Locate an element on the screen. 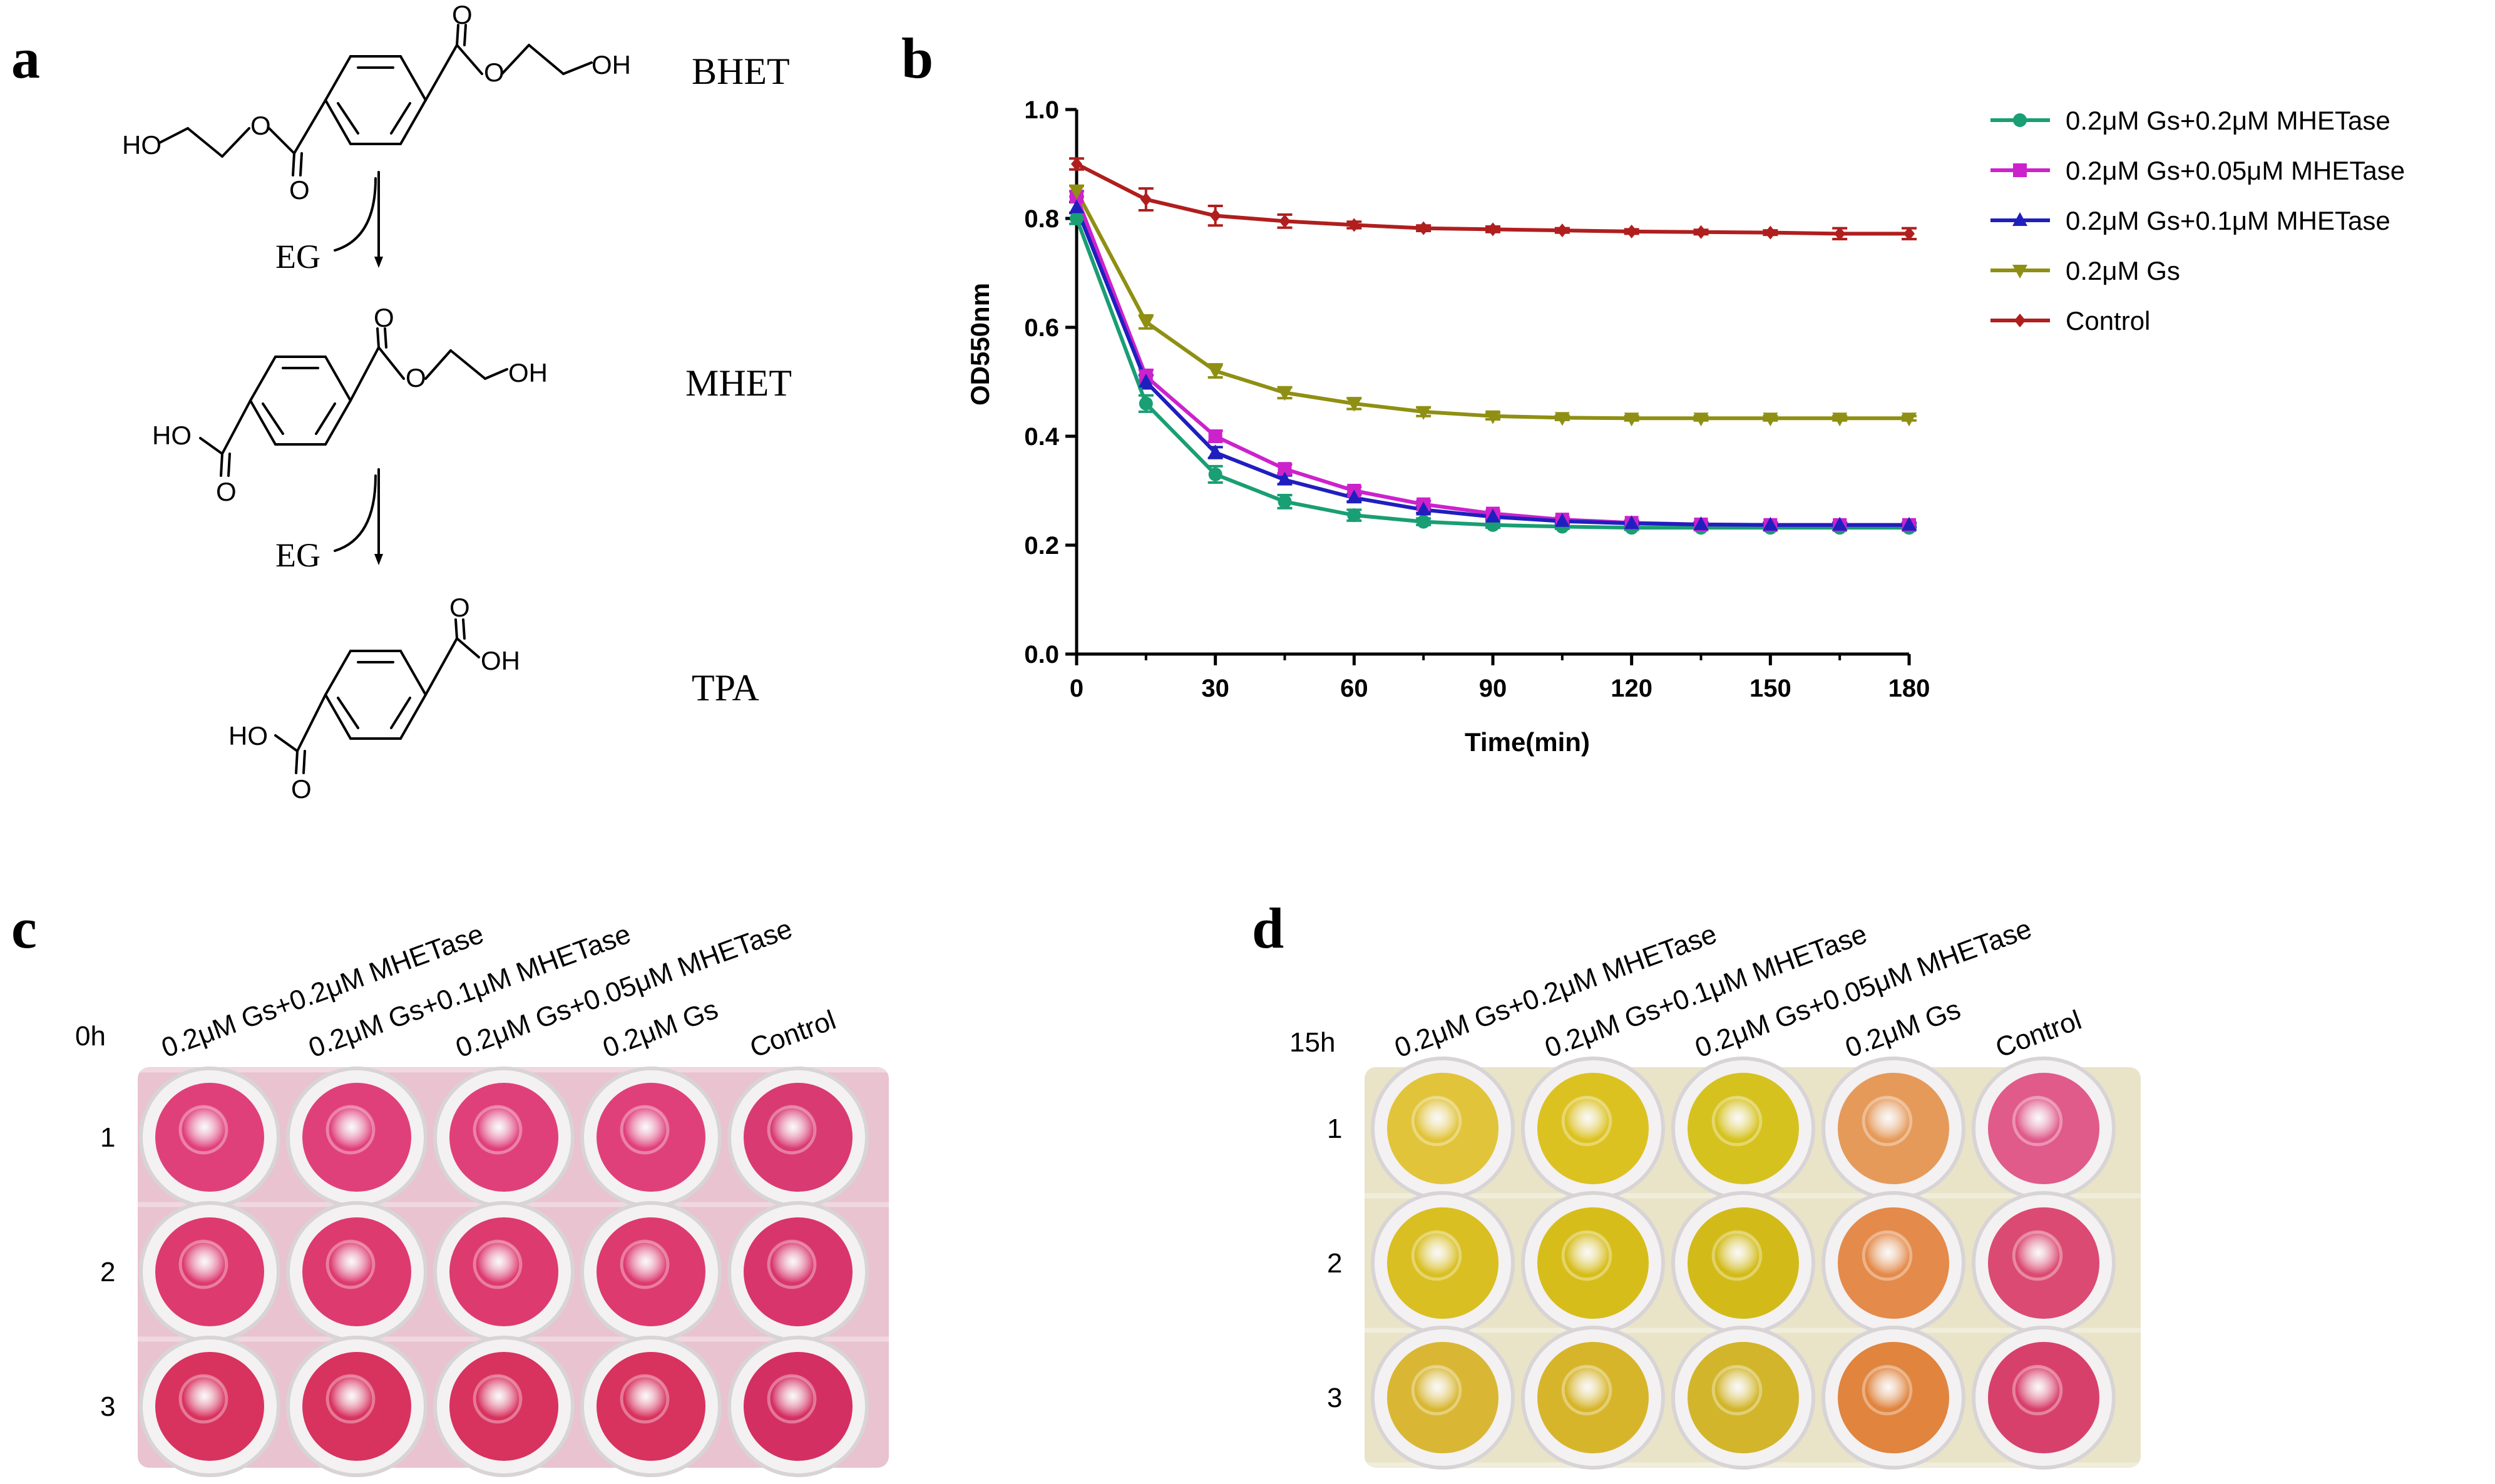 The width and height of the screenshot is (2495, 1484). x-tick-label: 120 is located at coordinates (1631, 688).